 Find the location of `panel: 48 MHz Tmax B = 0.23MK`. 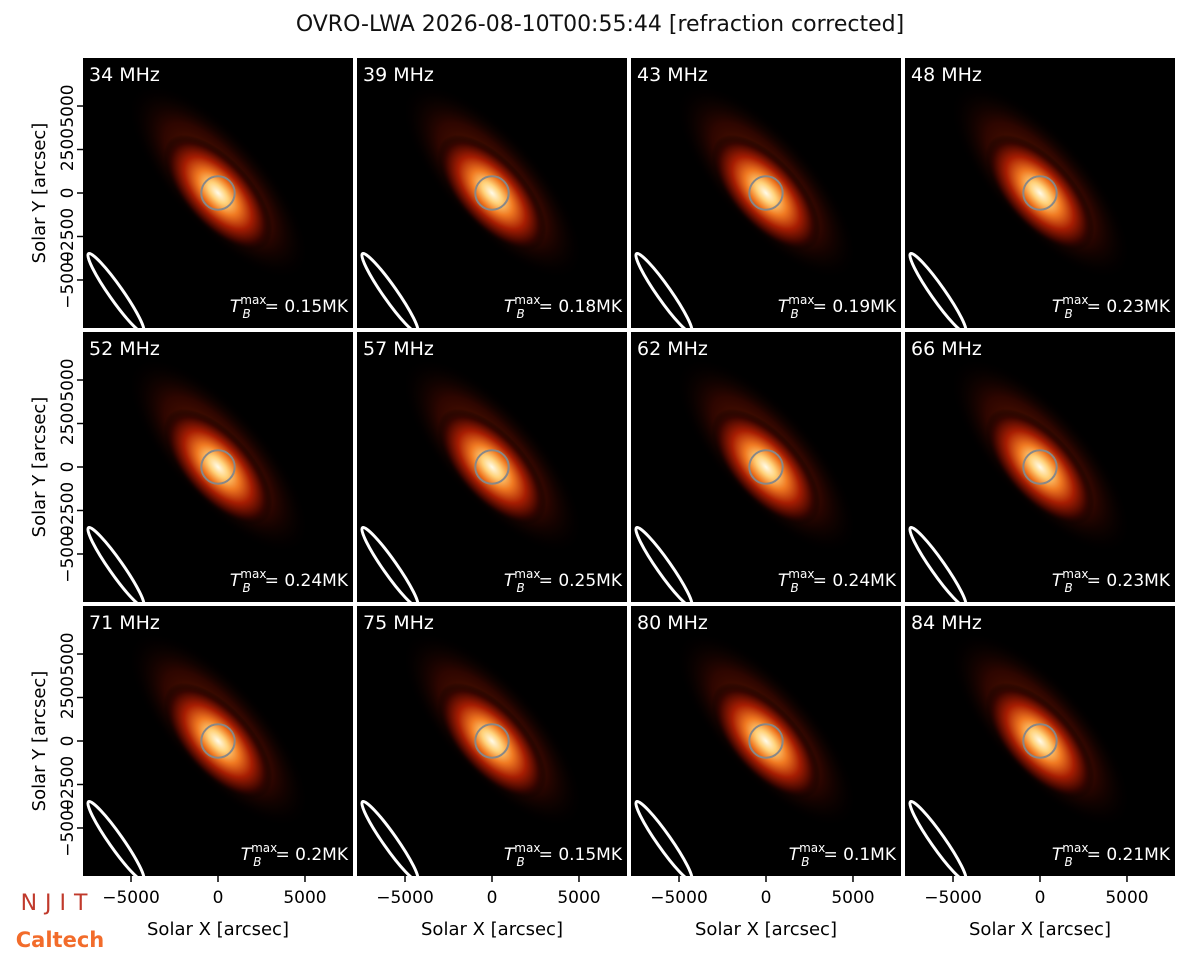

panel: 48 MHz Tmax B = 0.23MK is located at coordinates (1040, 193).